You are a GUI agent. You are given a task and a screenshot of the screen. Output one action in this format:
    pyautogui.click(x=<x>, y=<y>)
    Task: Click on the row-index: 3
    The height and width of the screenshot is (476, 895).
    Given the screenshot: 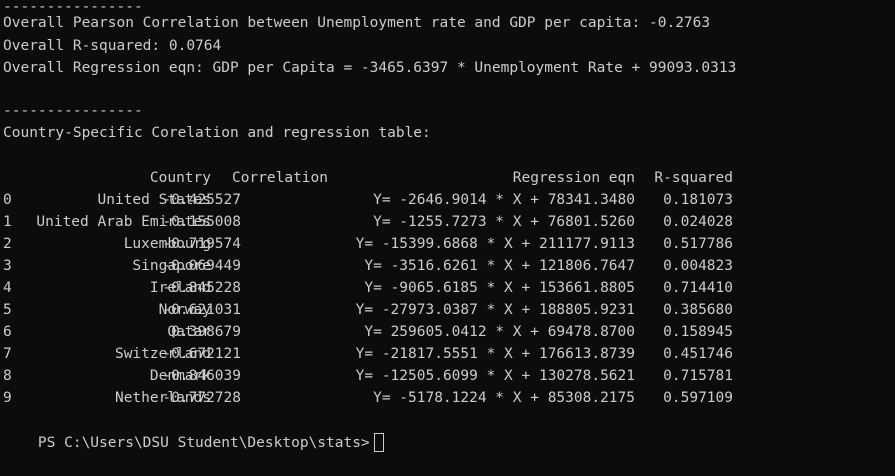 What is the action you would take?
    pyautogui.click(x=7, y=266)
    